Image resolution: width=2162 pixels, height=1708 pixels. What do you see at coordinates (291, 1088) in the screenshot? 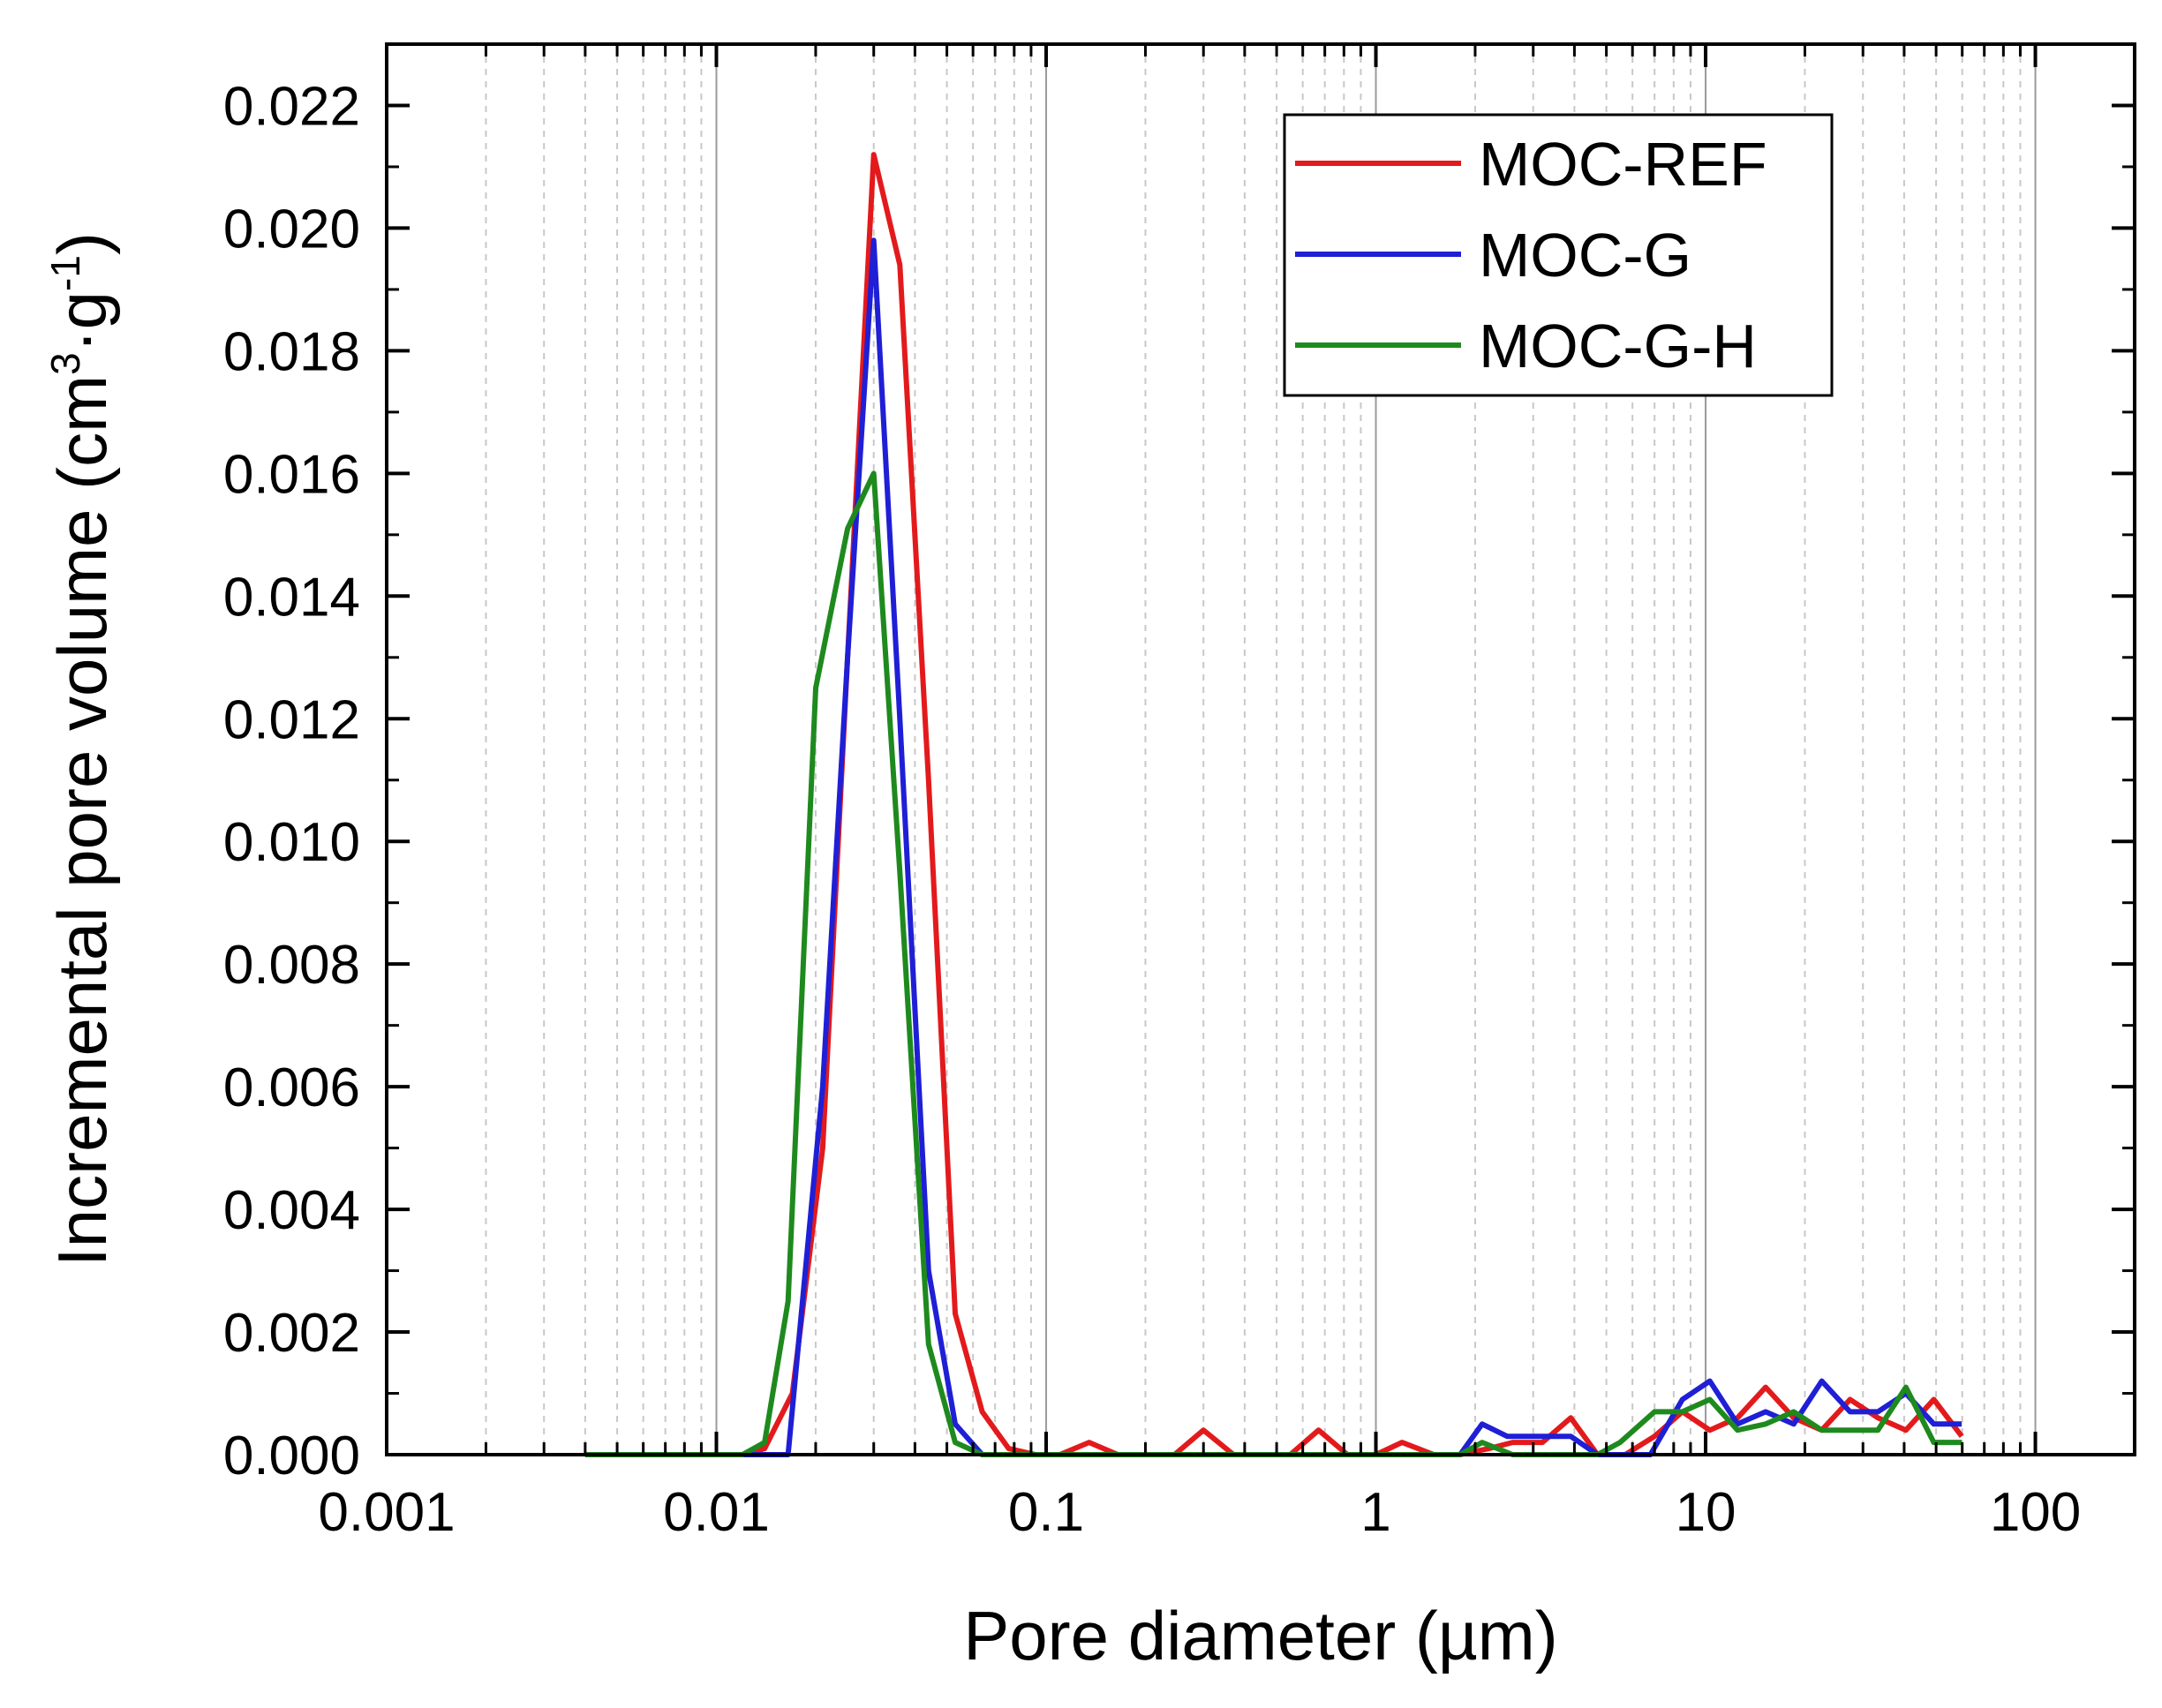
I see `y-tick-label: 0.006` at bounding box center [291, 1088].